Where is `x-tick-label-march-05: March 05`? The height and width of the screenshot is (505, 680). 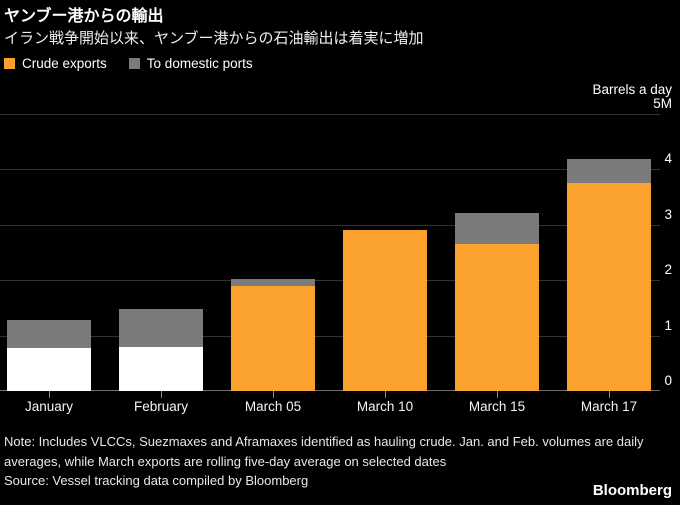
x-tick-label-march-05: March 05 is located at coordinates (273, 406).